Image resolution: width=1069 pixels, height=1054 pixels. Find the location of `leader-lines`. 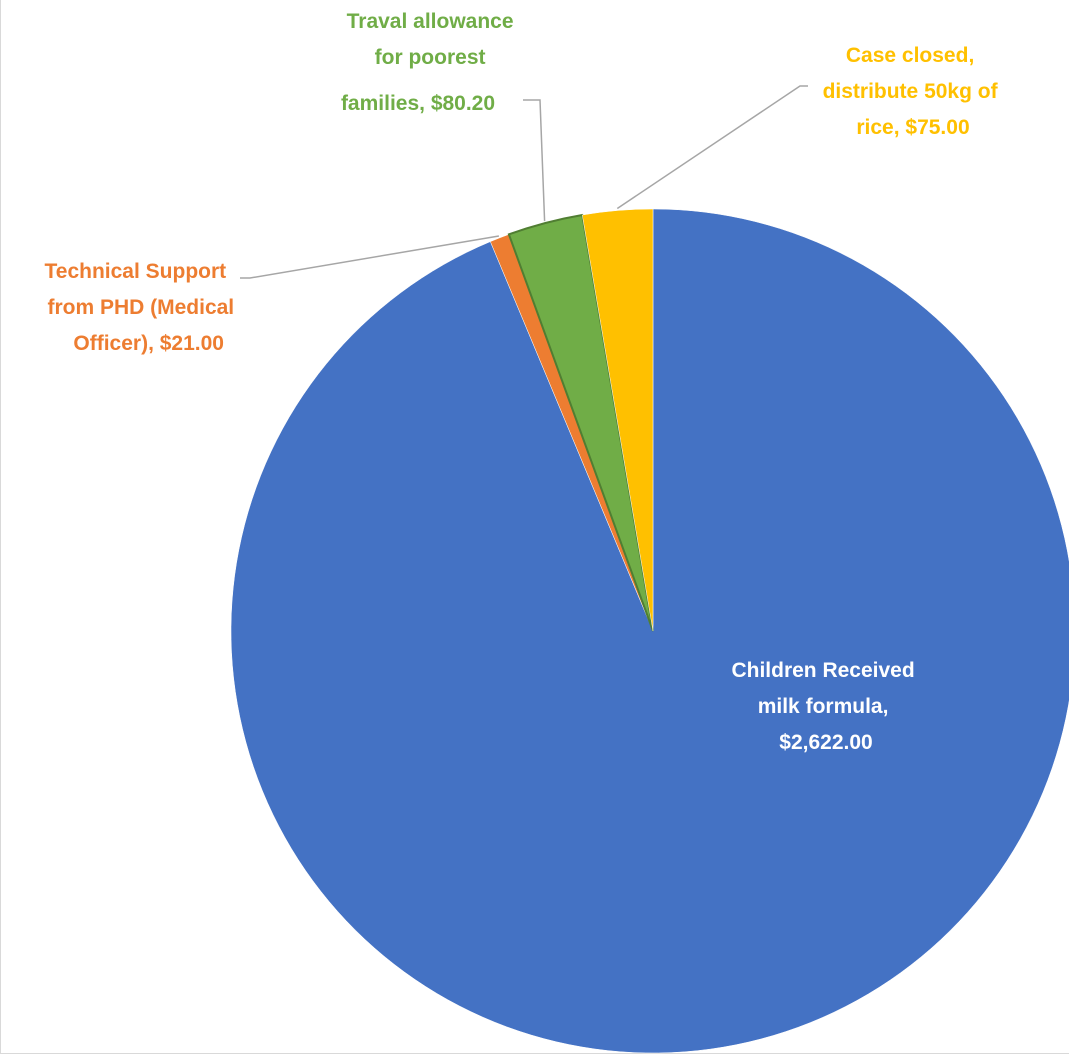

leader-lines is located at coordinates (524, 182).